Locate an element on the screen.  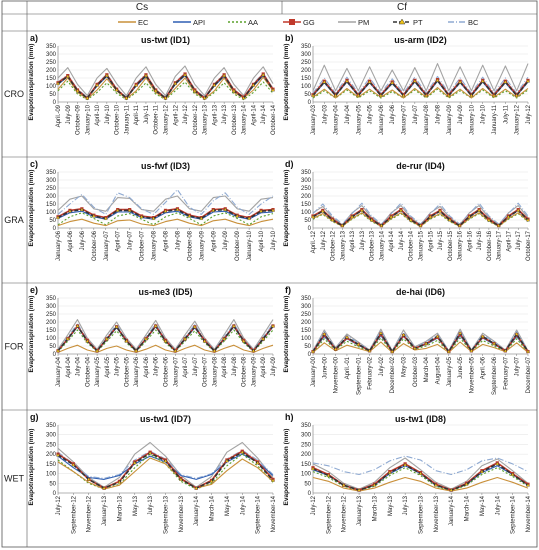
x-tick-label: April-16 is located at coordinates (470, 240).